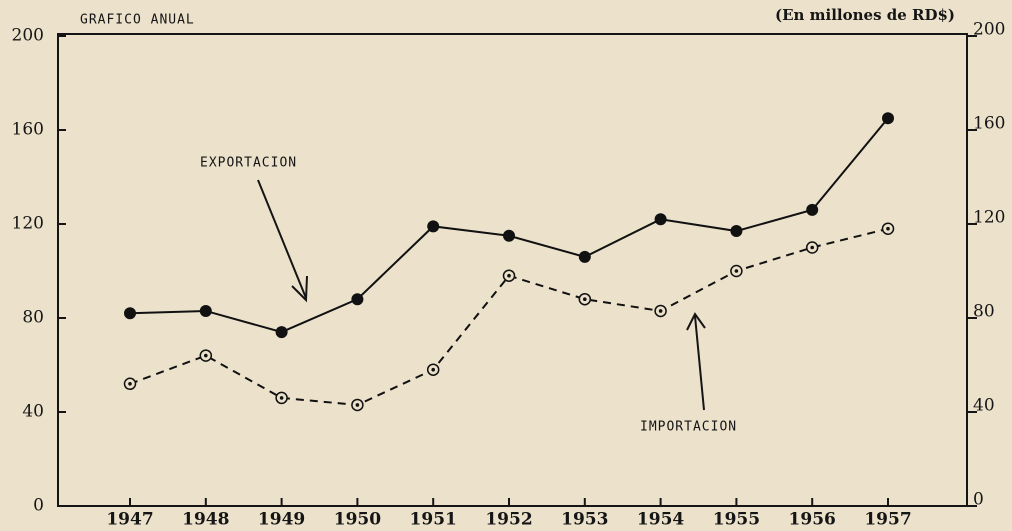 This screenshot has height=531, width=1012. I want to click on y2-tick-label: 80, so click(984, 312).